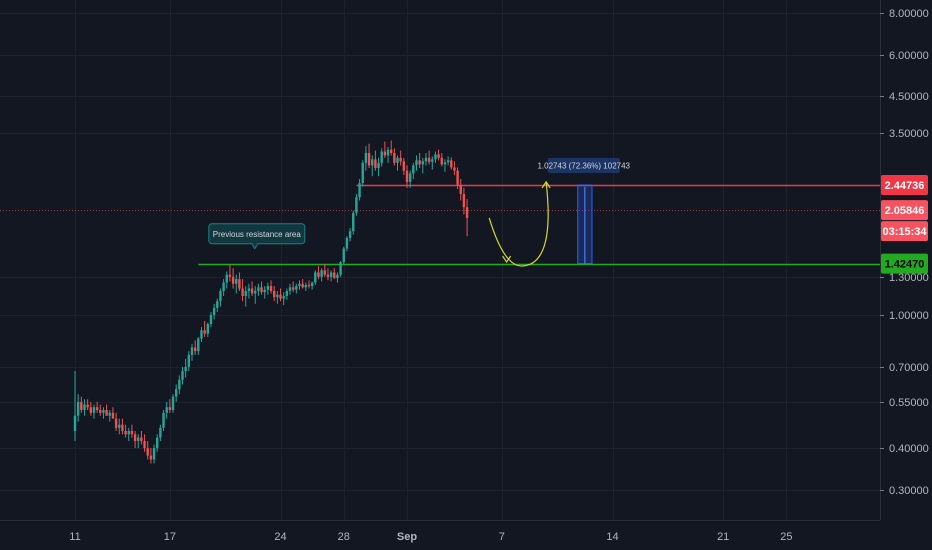  Describe the element at coordinates (909, 278) in the screenshot. I see `price-tick-label: 1.30000` at that location.